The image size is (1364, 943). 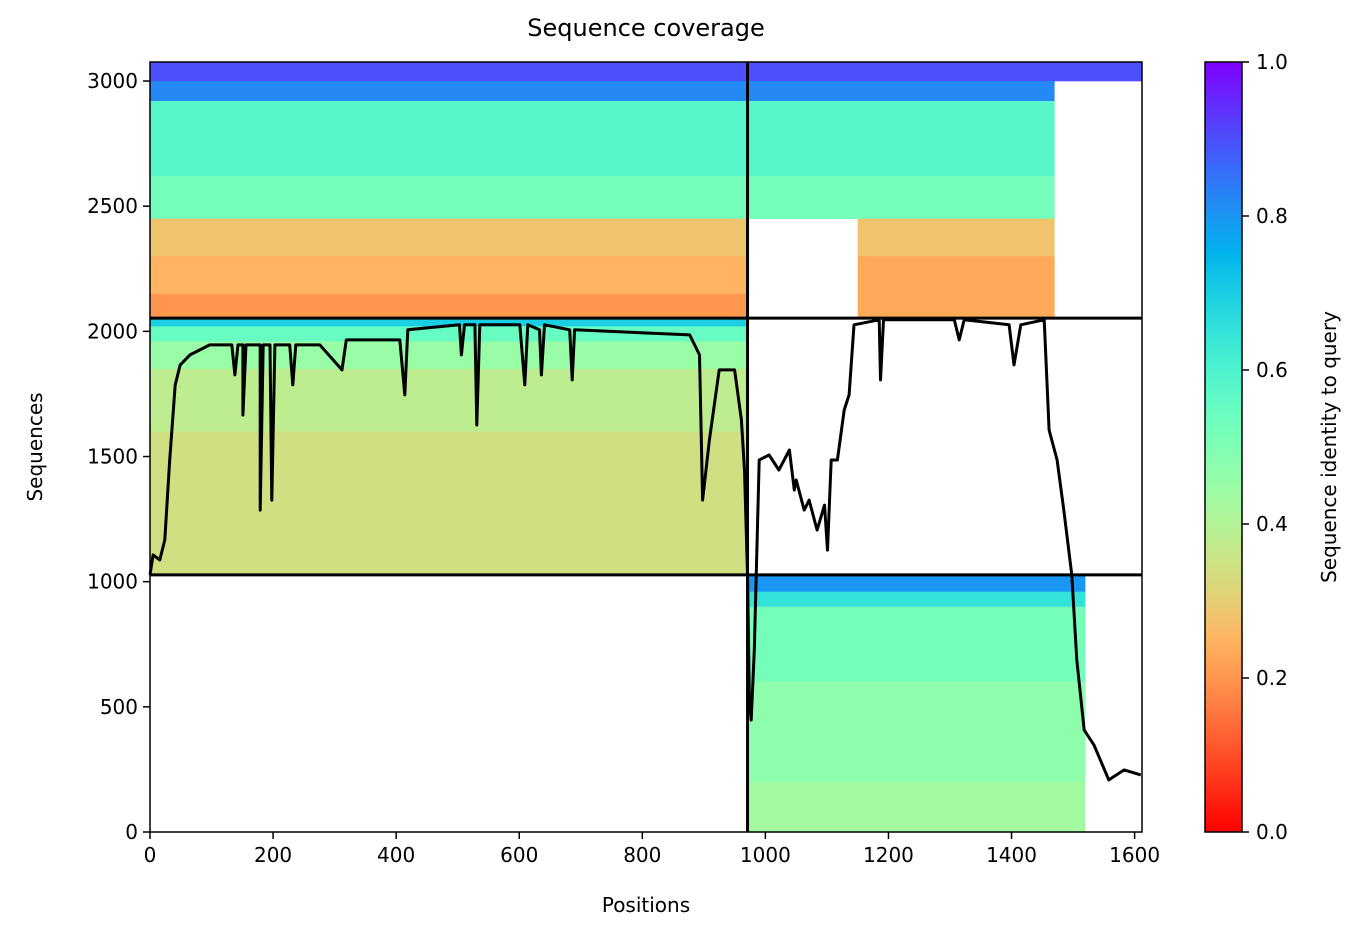 I want to click on y-tick-label: 3000, so click(x=112, y=81).